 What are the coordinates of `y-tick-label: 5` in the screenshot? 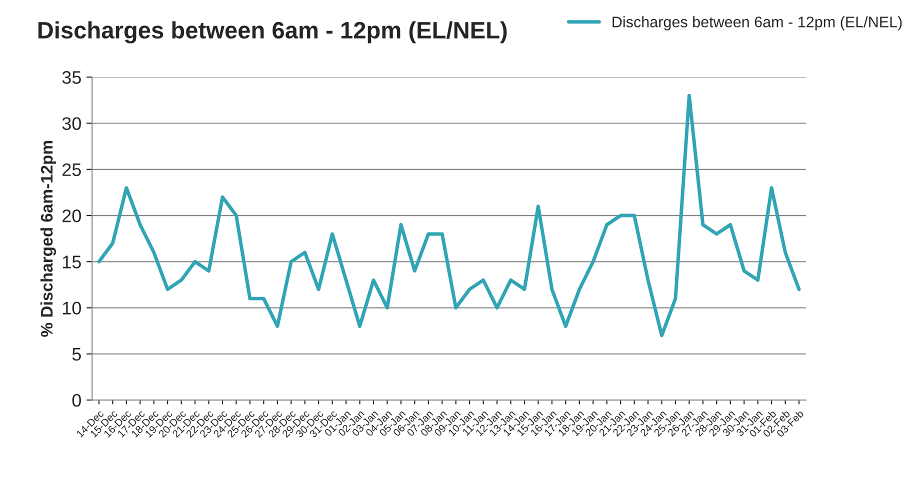 It's located at (76, 354).